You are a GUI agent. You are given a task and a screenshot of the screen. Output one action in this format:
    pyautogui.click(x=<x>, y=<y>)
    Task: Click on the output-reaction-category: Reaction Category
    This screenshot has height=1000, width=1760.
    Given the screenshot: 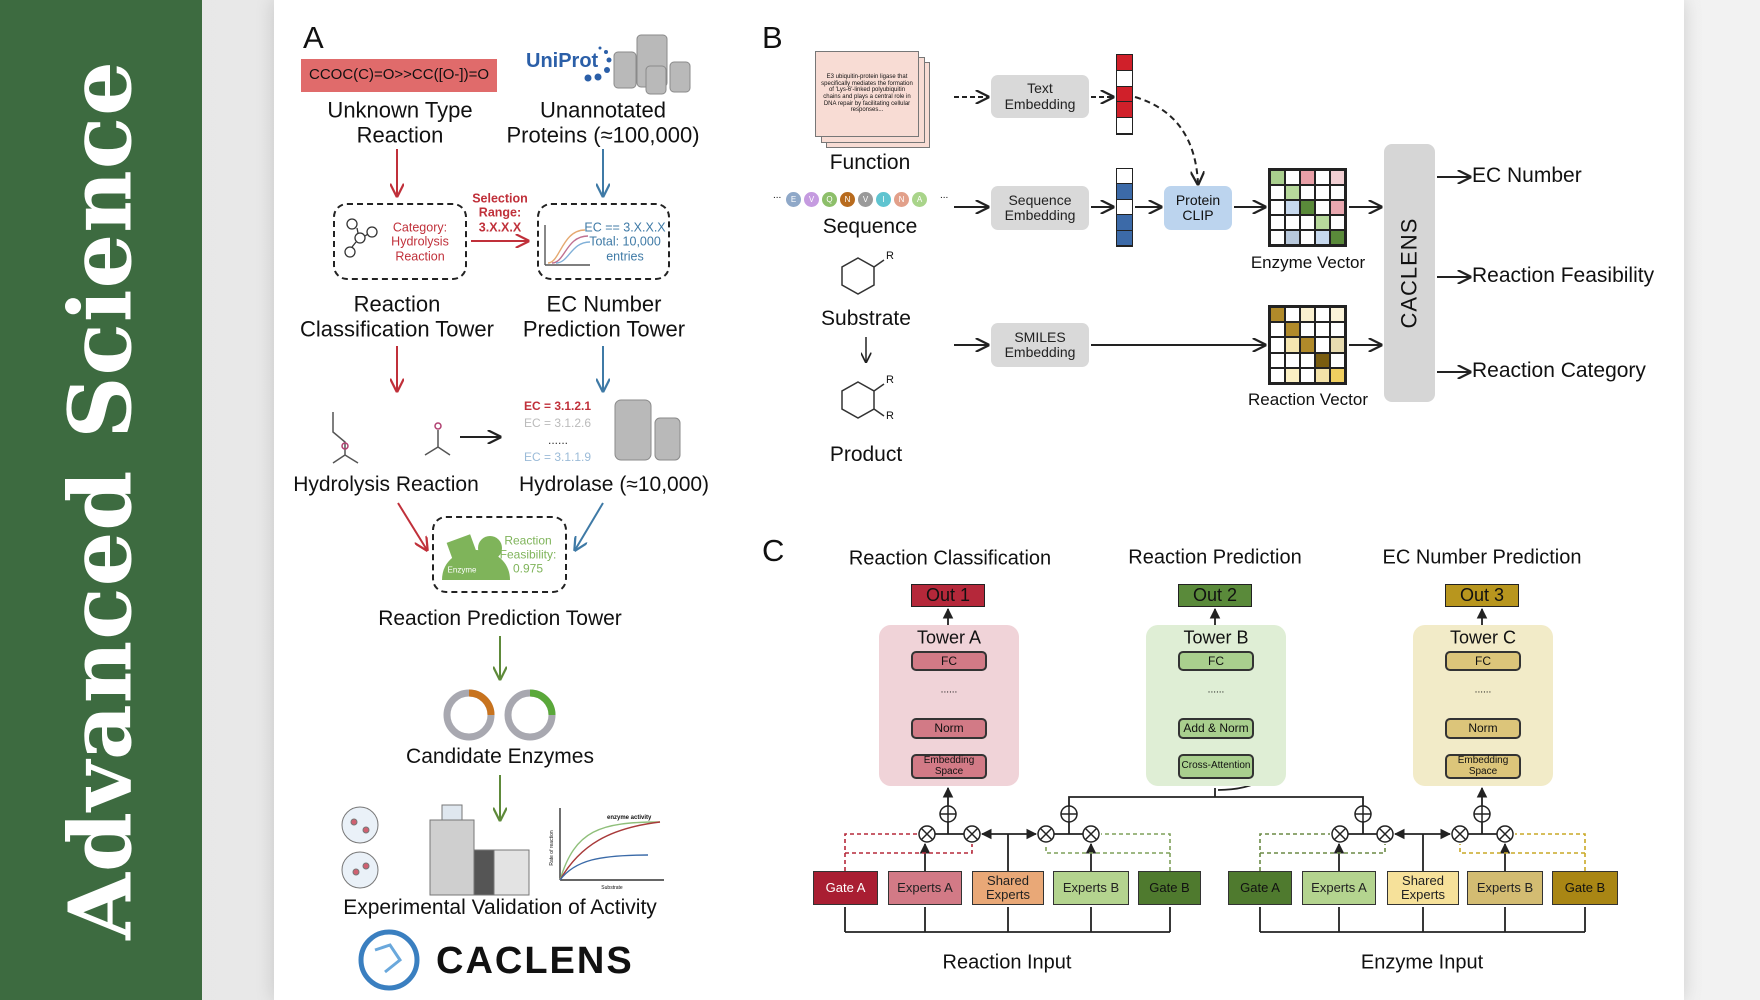 What is the action you would take?
    pyautogui.click(x=1559, y=370)
    